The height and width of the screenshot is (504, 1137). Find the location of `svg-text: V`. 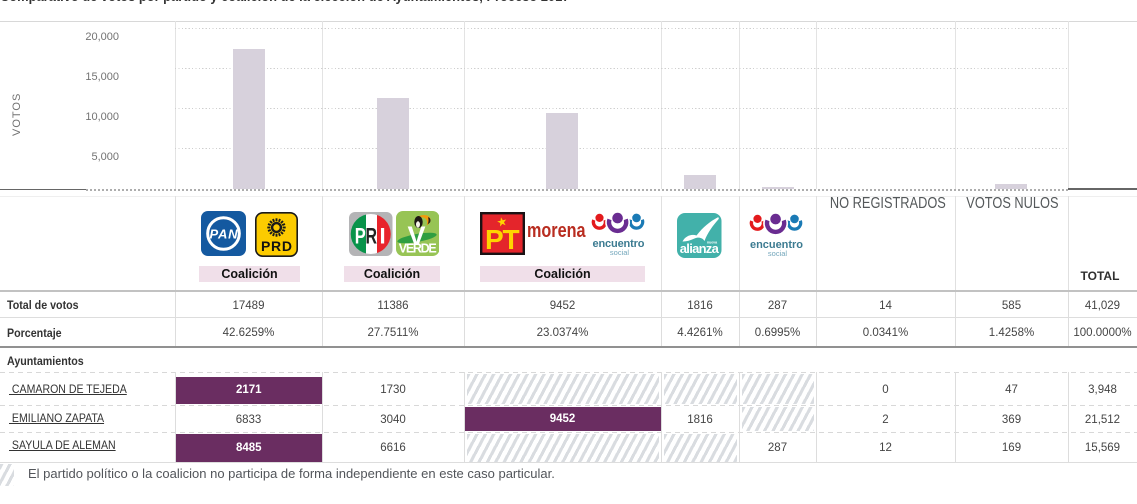

svg-text: V is located at coordinates (416, 236).